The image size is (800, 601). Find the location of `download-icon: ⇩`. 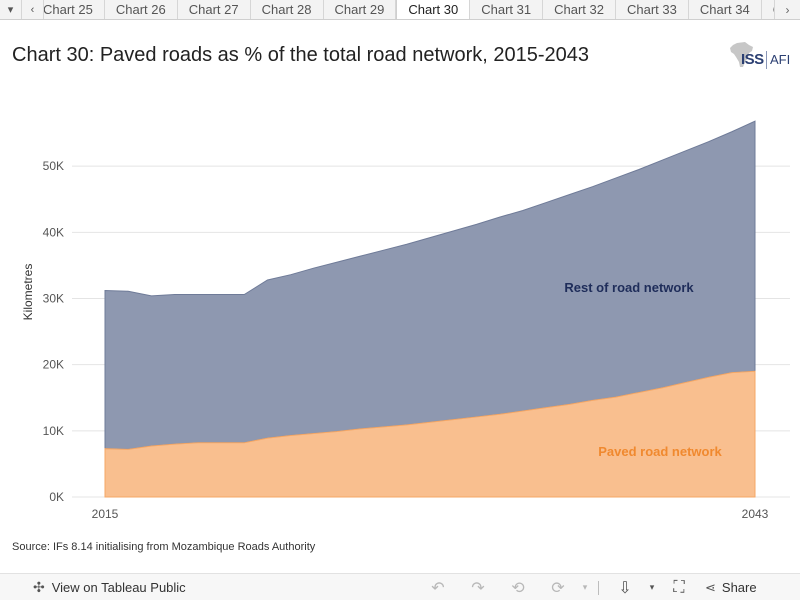

download-icon: ⇩ is located at coordinates (625, 588).